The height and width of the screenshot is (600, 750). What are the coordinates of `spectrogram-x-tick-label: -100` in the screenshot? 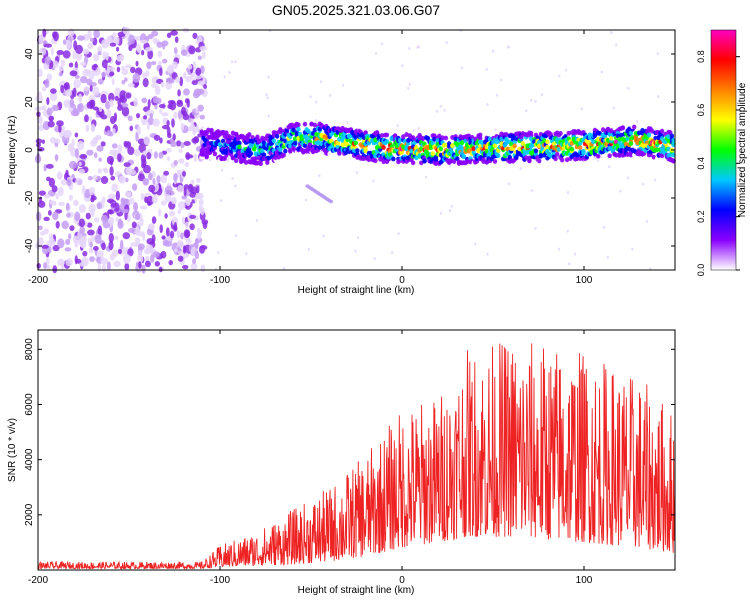 It's located at (220, 280).